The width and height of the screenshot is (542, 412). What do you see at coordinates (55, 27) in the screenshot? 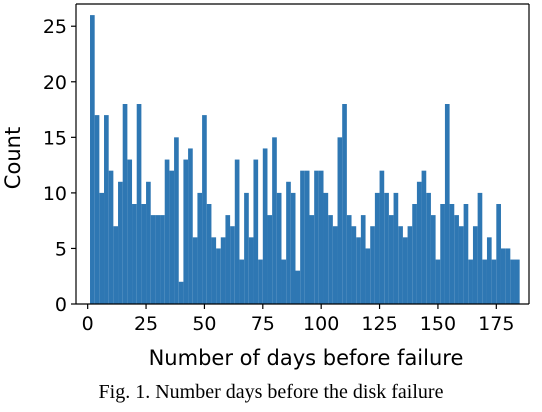
I see `y-tick-label: 25` at bounding box center [55, 27].